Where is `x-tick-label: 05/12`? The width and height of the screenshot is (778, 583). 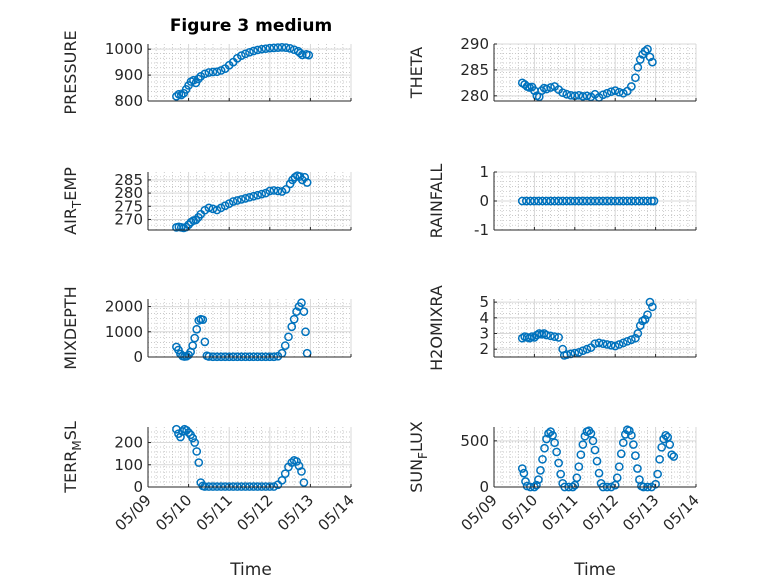
x-tick-label: 05/12 is located at coordinates (600, 512).